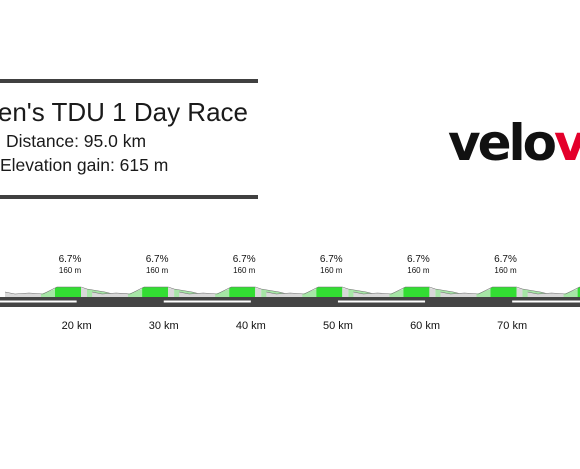 This screenshot has width=580, height=469. Describe the element at coordinates (157, 270) in the screenshot. I see `climb-length-label-1: 160 m` at that location.